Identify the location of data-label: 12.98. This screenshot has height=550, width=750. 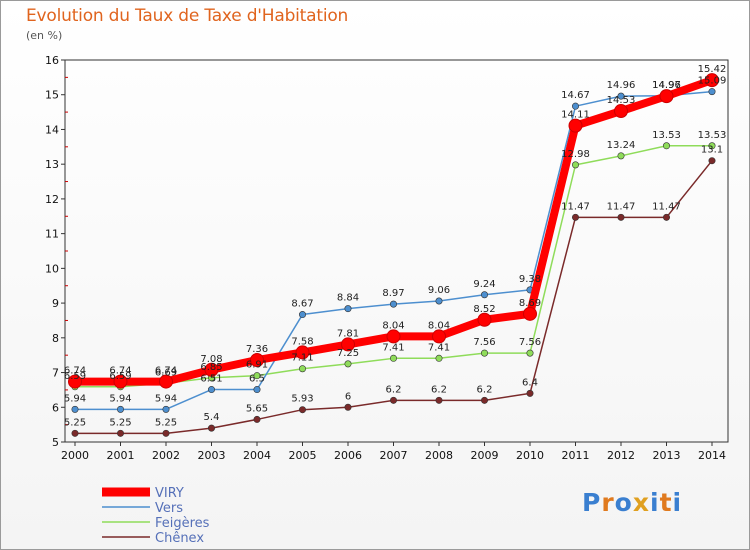
(575, 154).